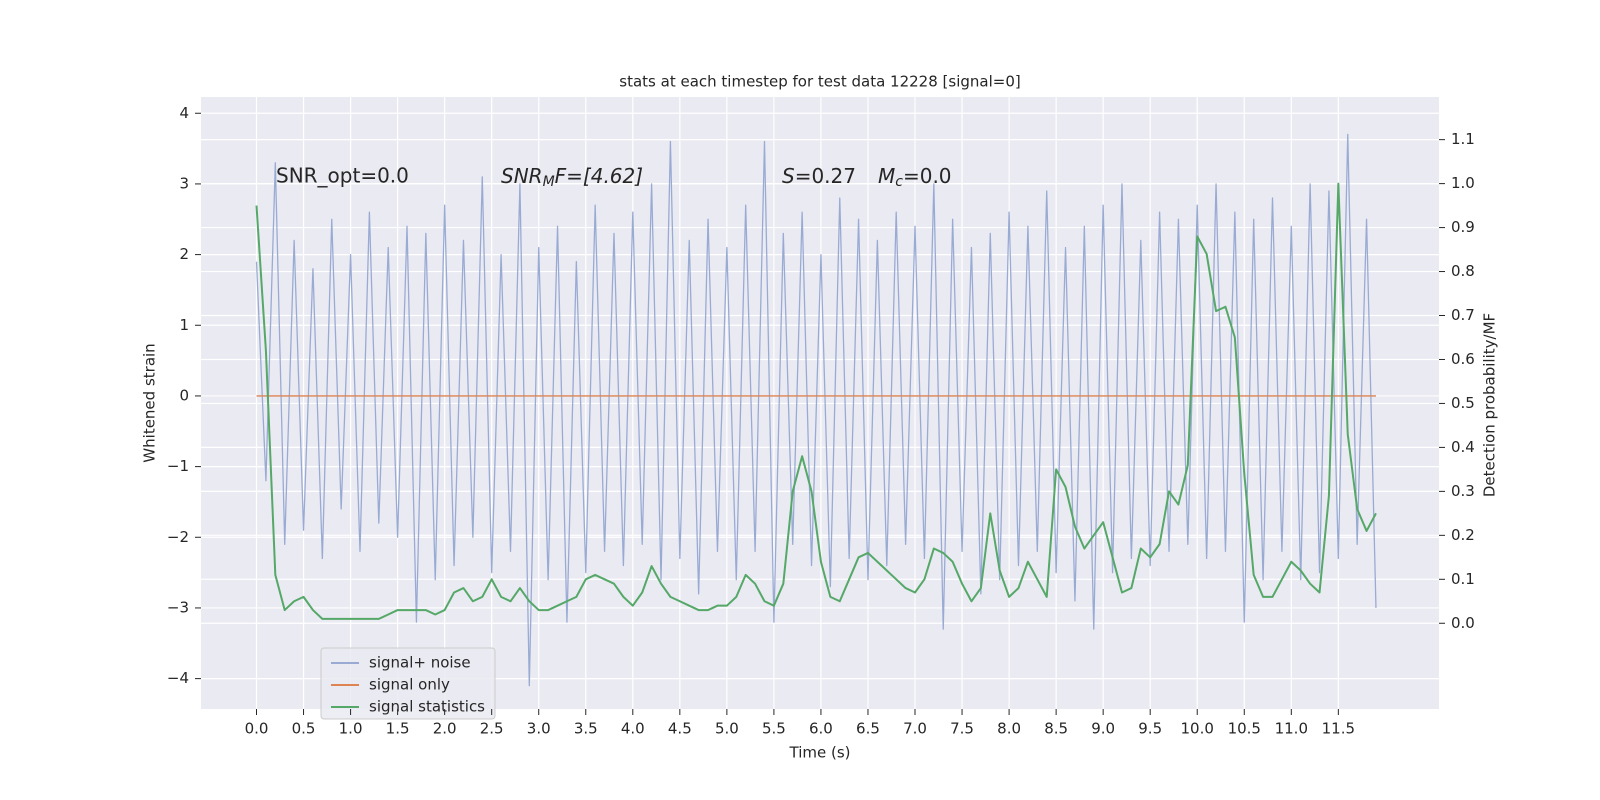  I want to click on legend-box, so click(408, 683).